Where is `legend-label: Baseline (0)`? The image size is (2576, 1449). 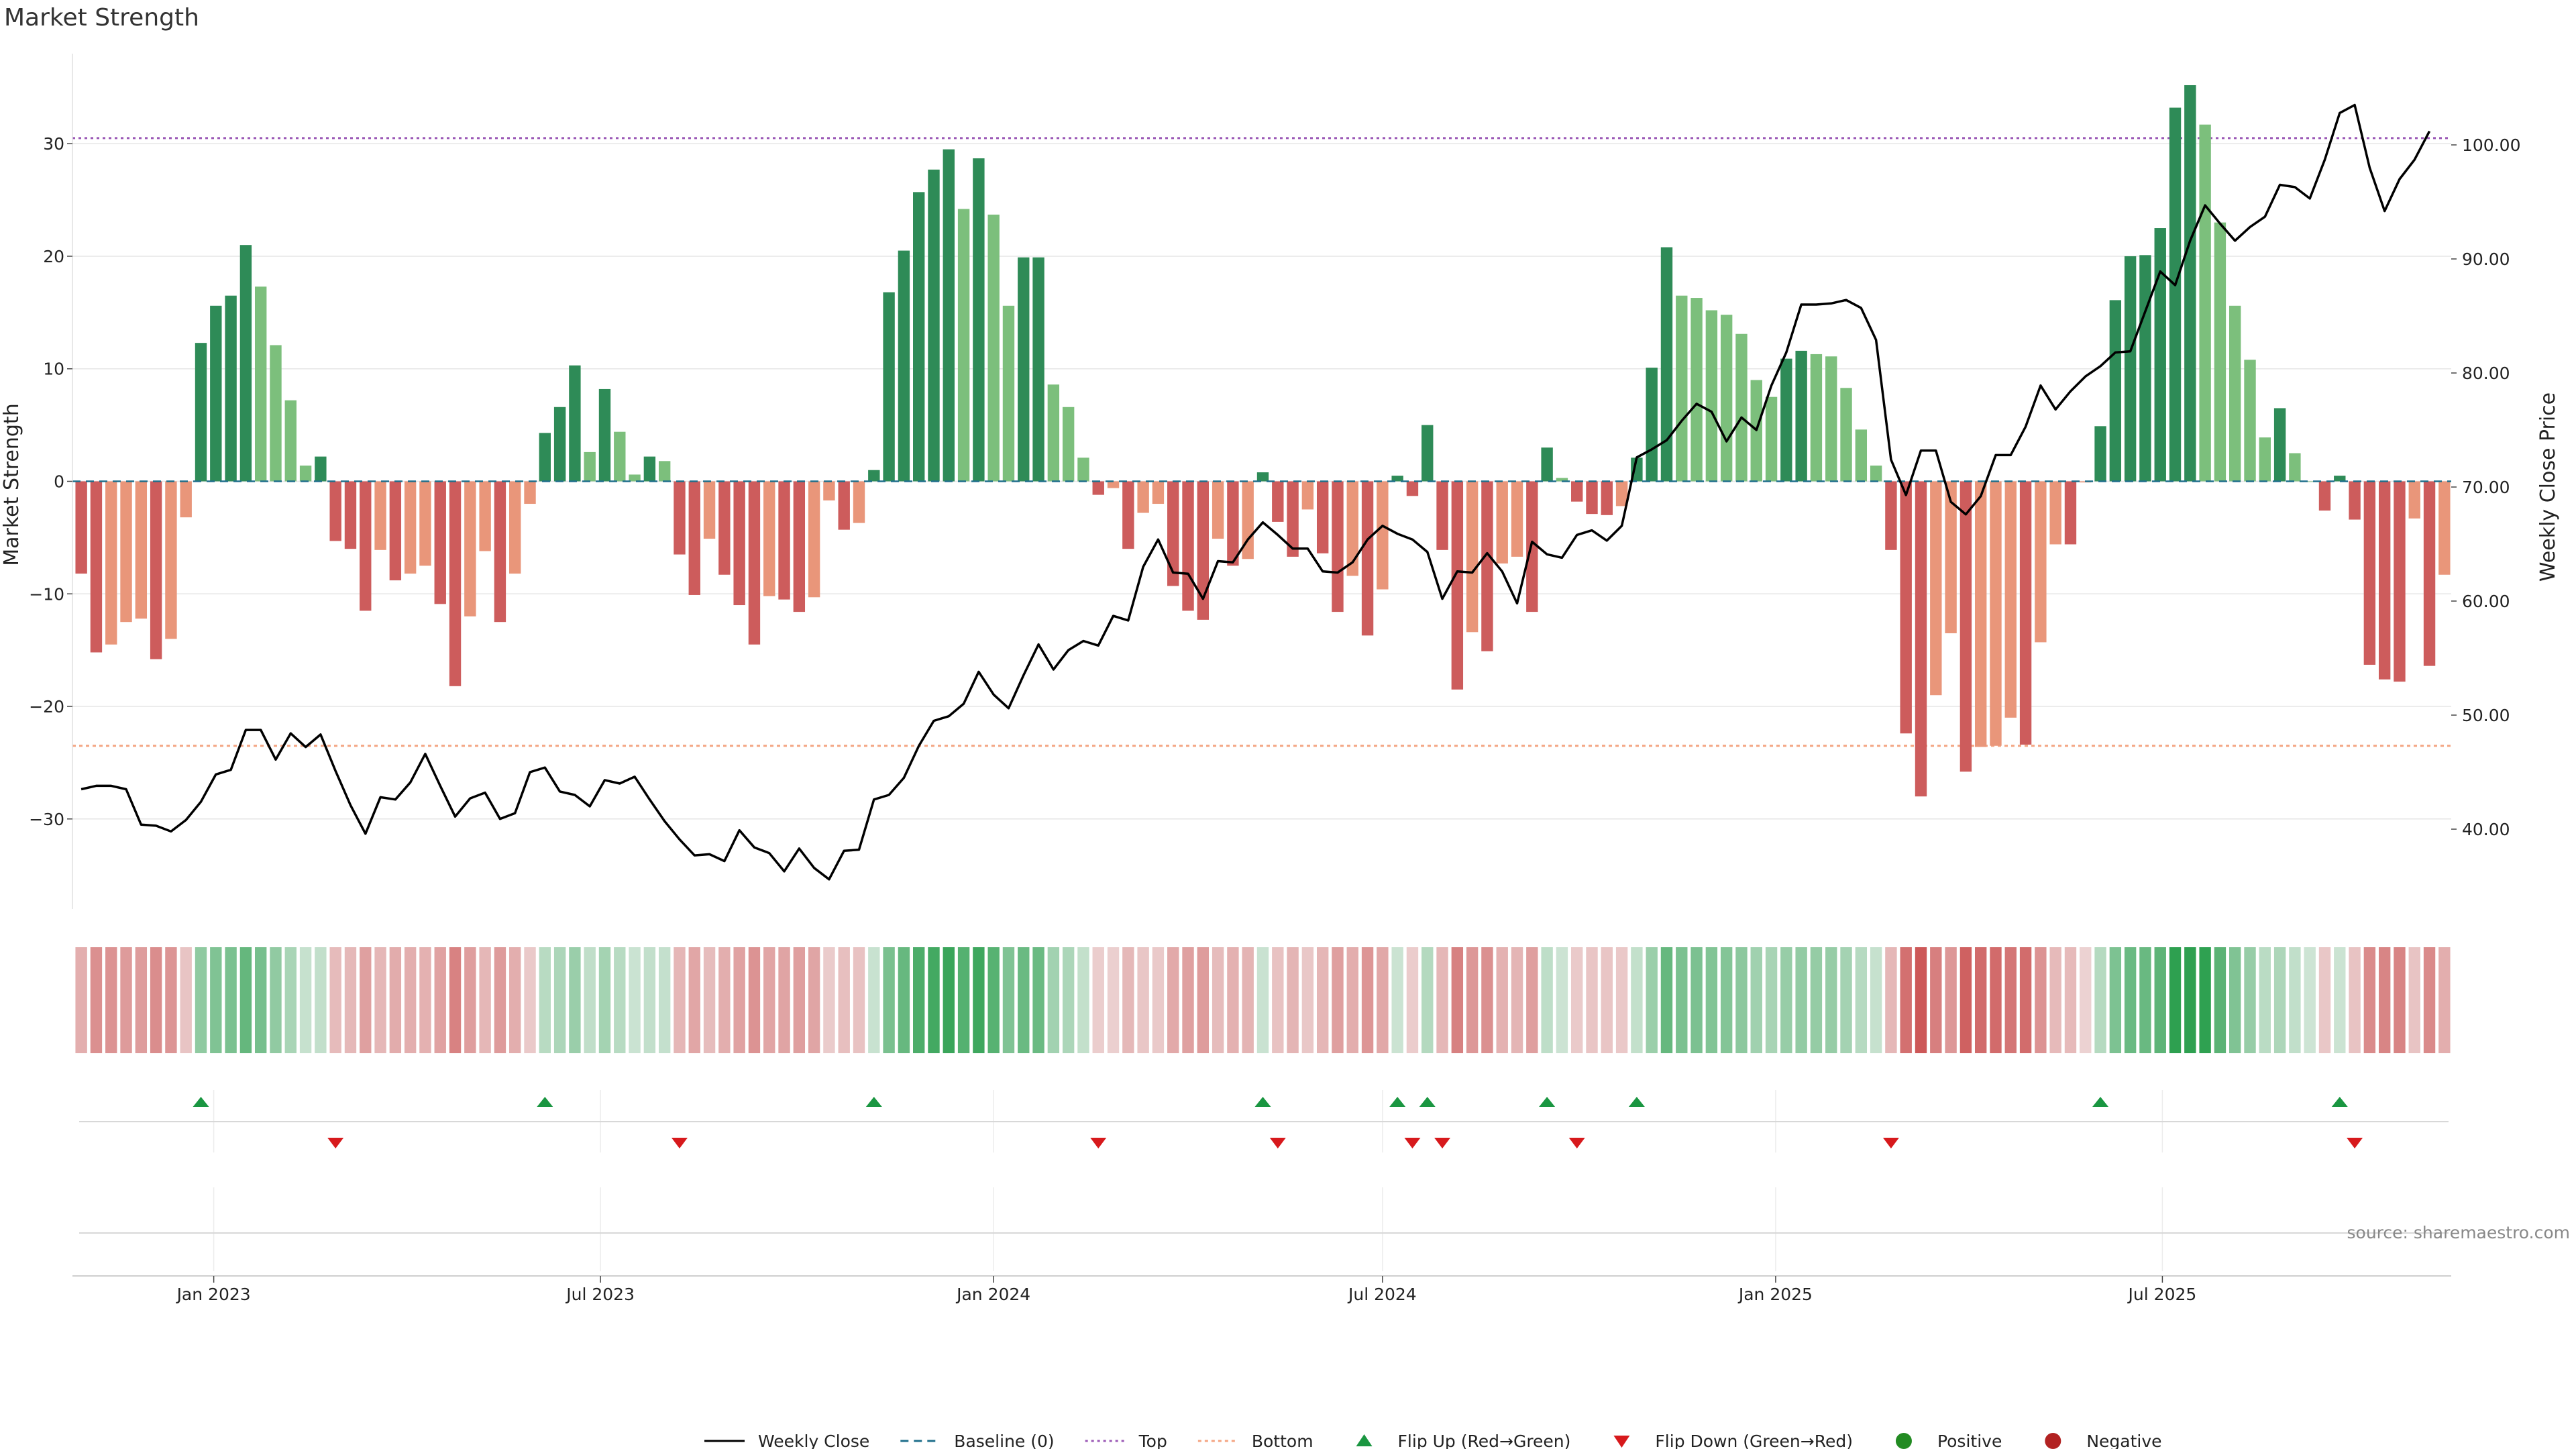
legend-label: Baseline (0) is located at coordinates (1004, 1440).